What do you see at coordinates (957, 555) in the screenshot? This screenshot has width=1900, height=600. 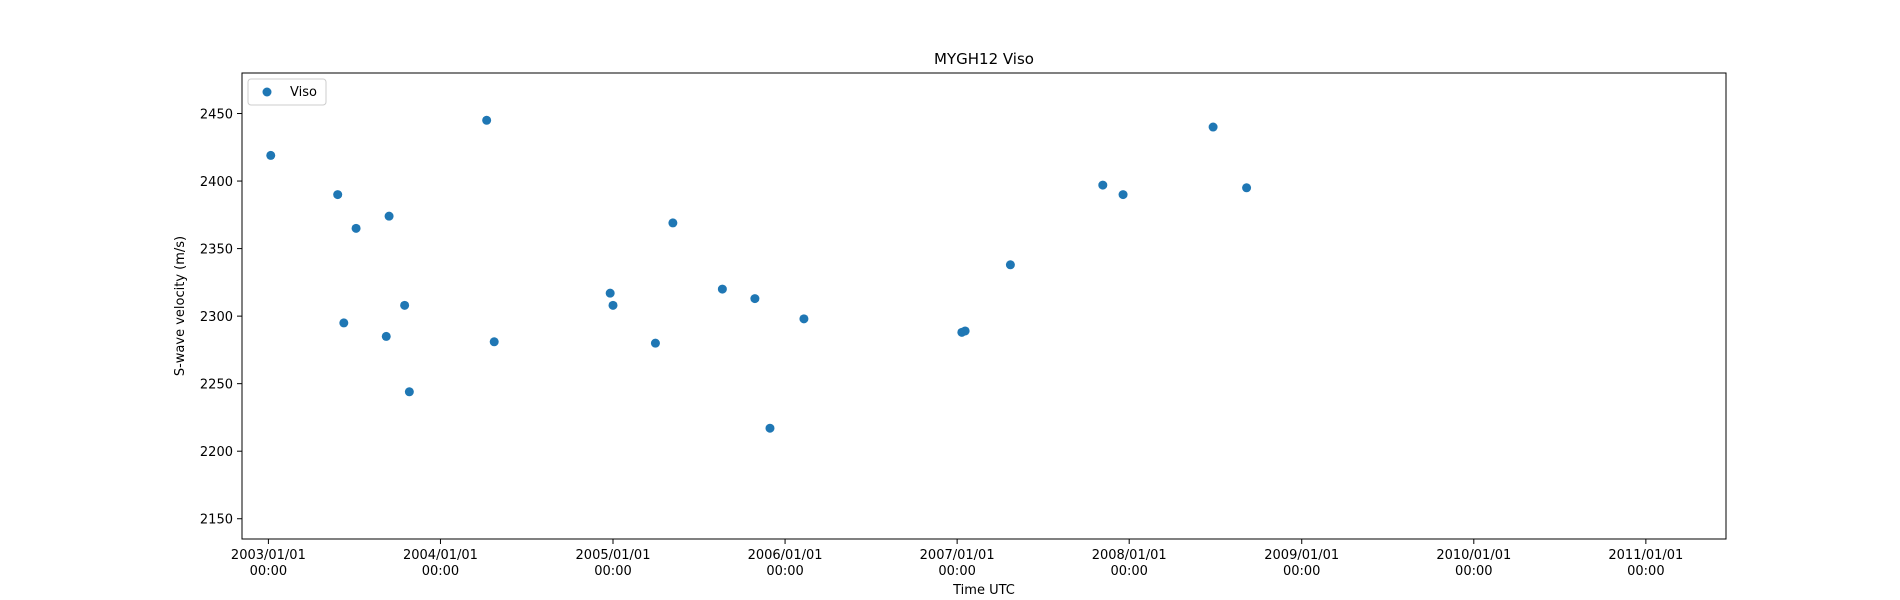 I see `x-tick-label: 2007/01/01` at bounding box center [957, 555].